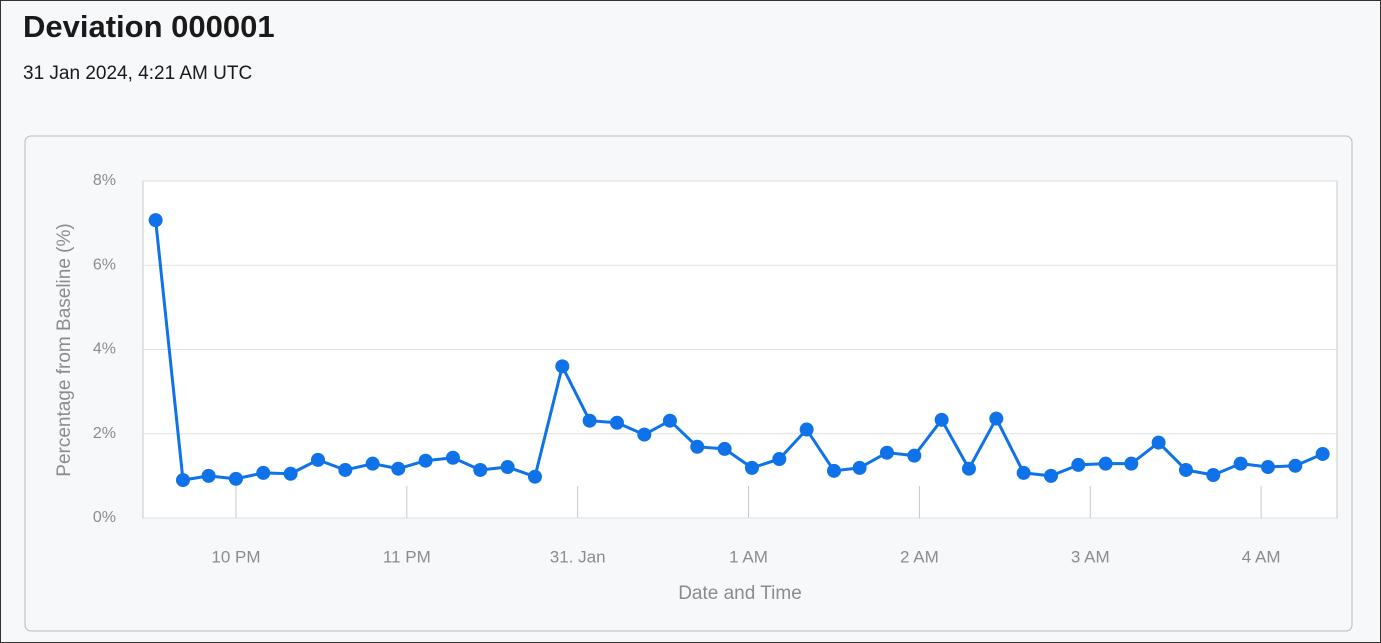  What do you see at coordinates (919, 556) in the screenshot?
I see `x-tick-label: 2 AM` at bounding box center [919, 556].